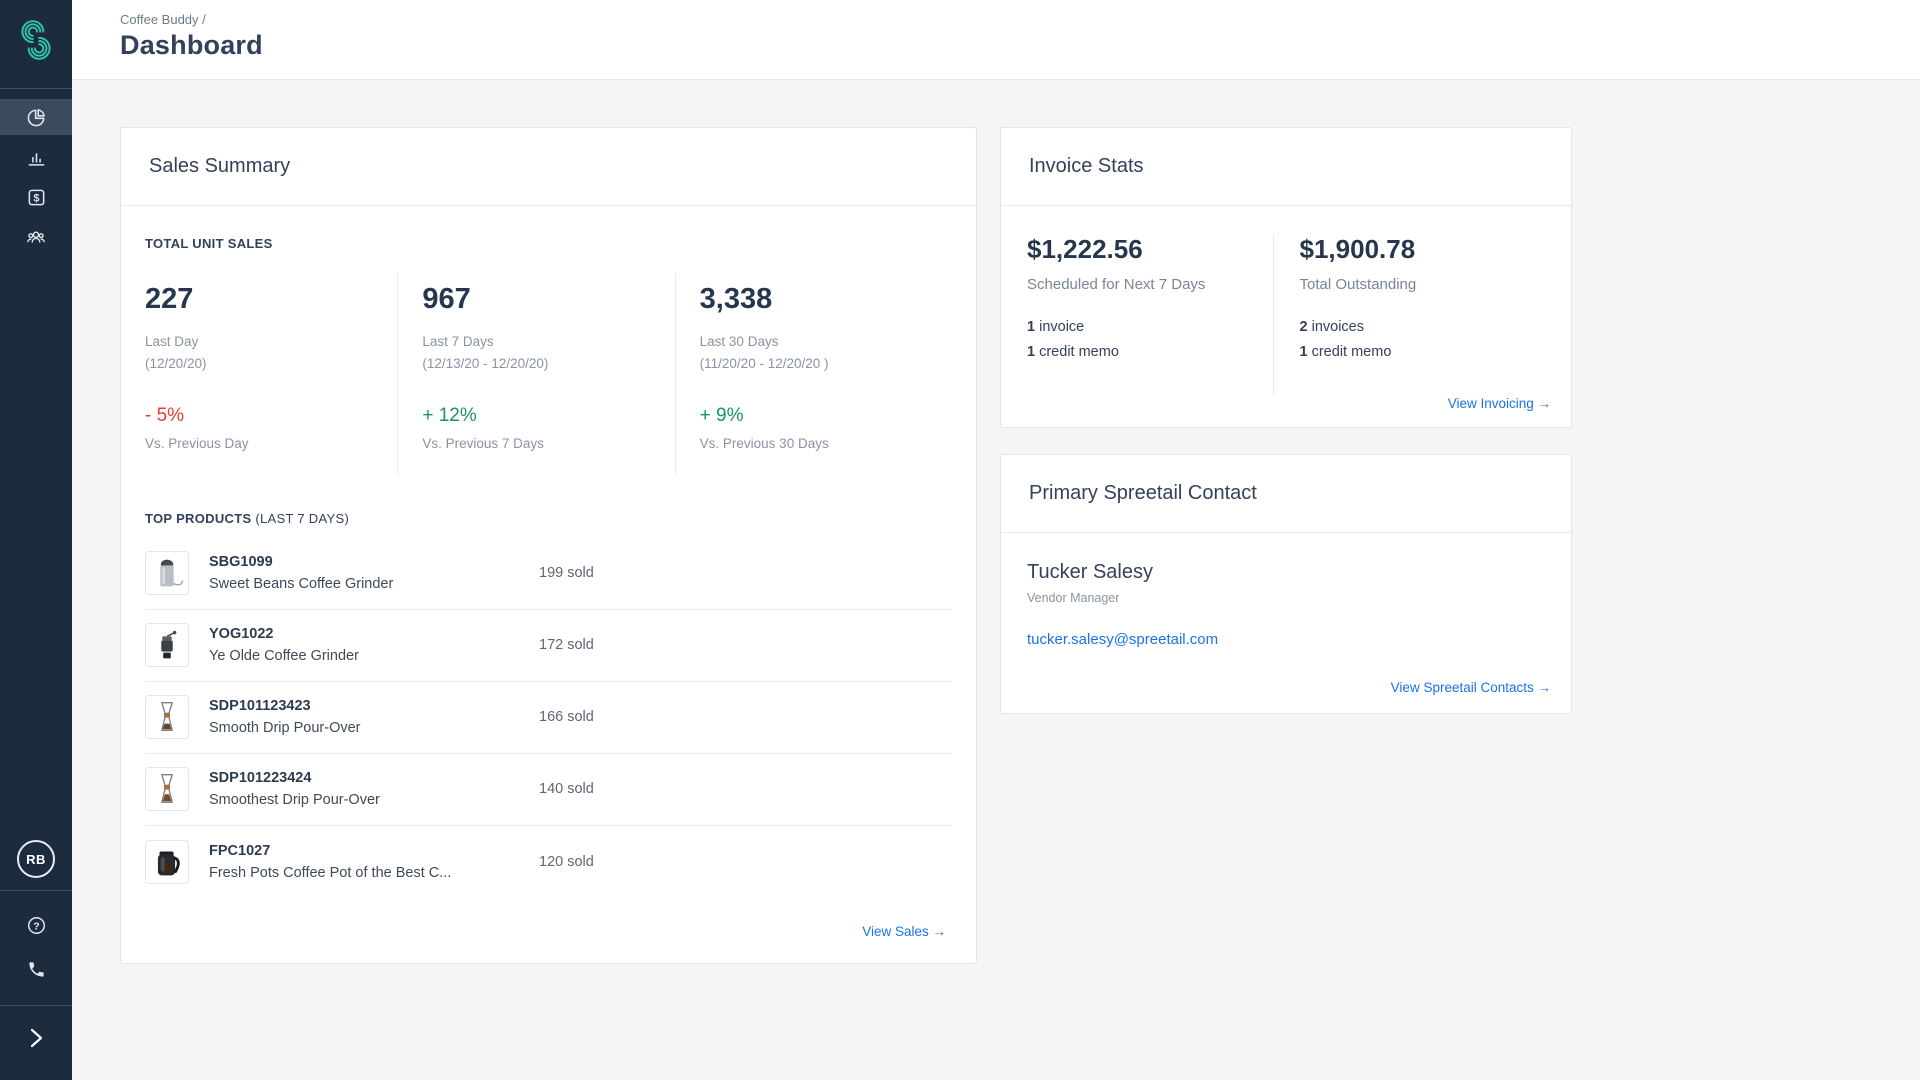 Image resolution: width=1920 pixels, height=1080 pixels. I want to click on spreetail-logo, so click(36, 40).